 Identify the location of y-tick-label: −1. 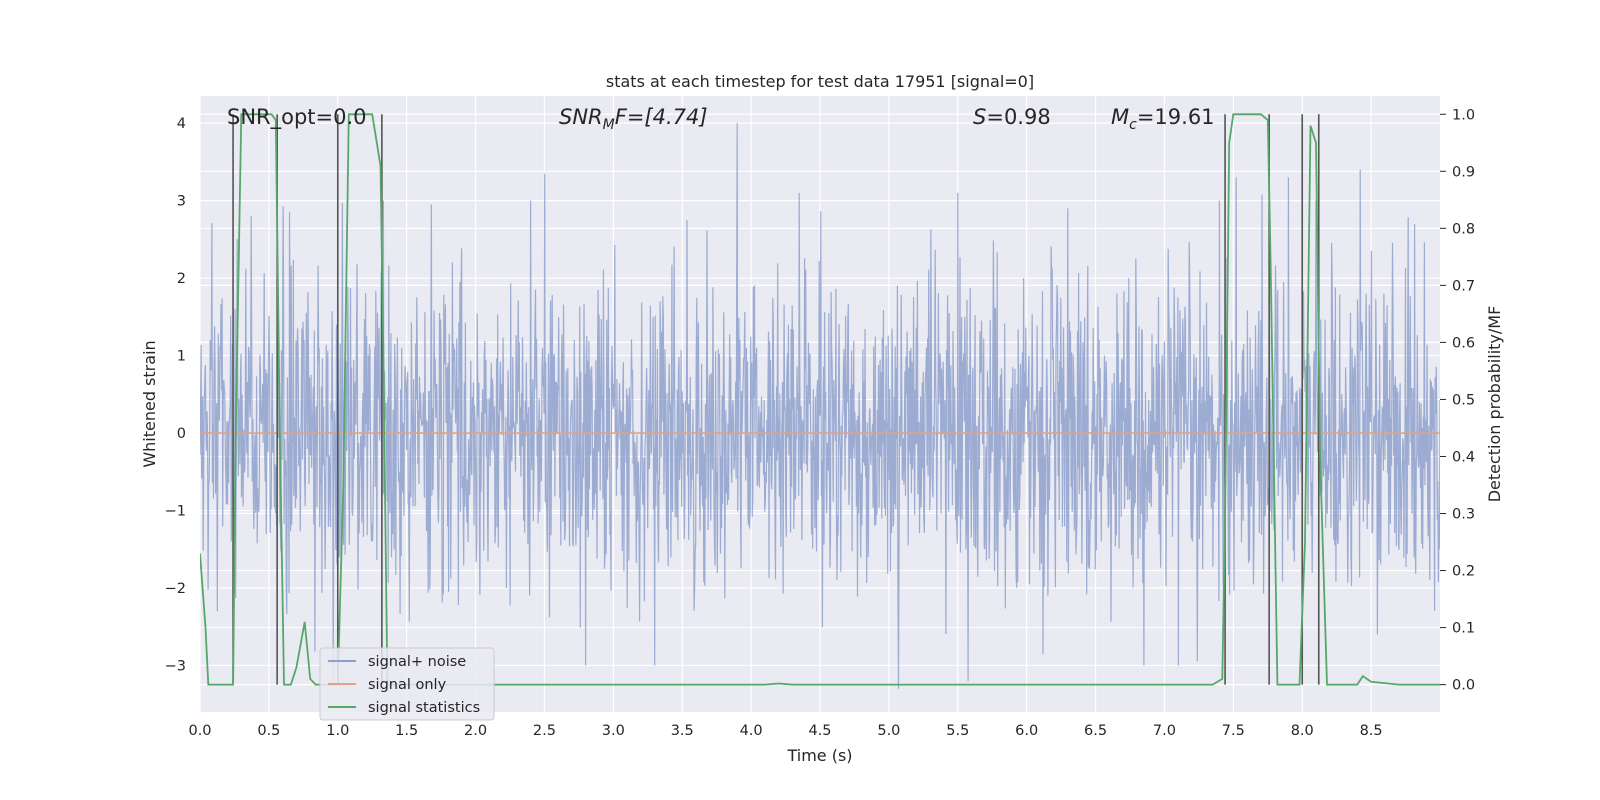
(175, 512).